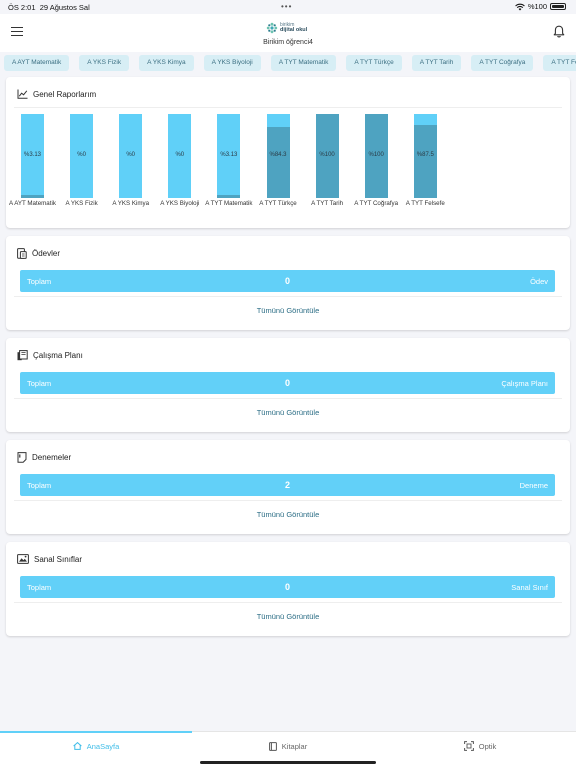 The width and height of the screenshot is (576, 768). What do you see at coordinates (288, 746) in the screenshot?
I see `nav-books: Kitaplar` at bounding box center [288, 746].